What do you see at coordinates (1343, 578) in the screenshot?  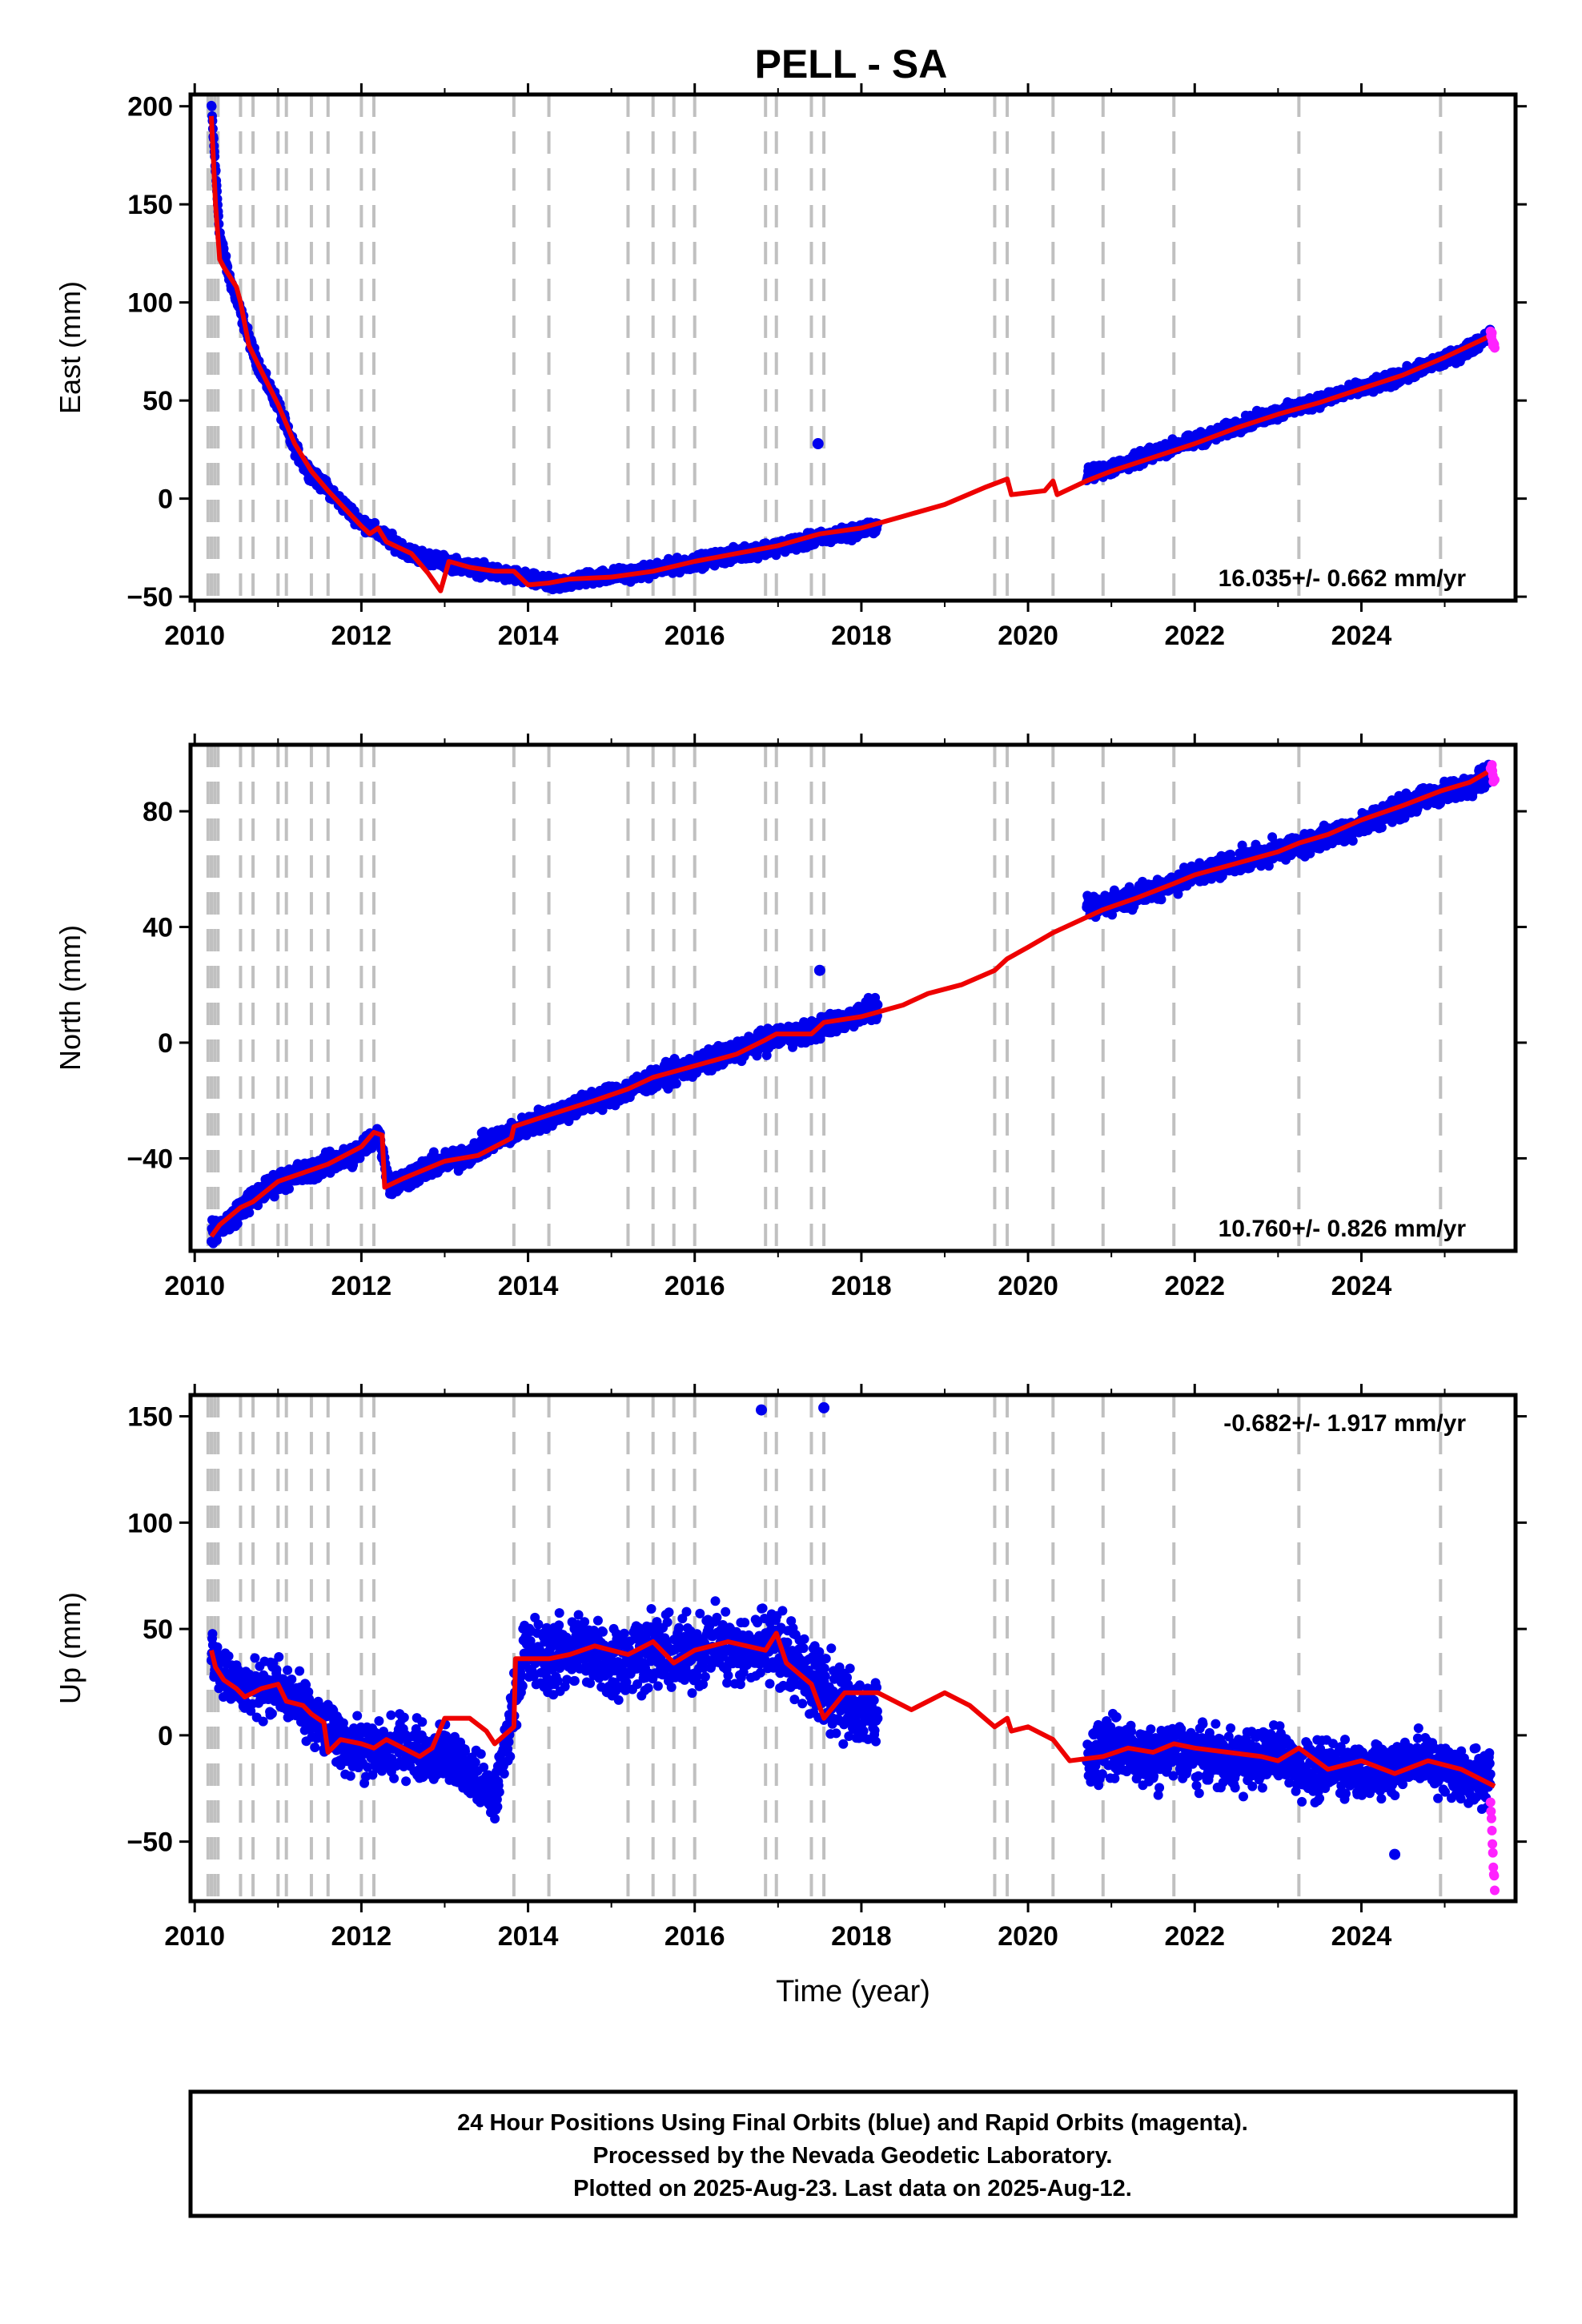 I see `rate-label: 16.035+/- 0.662 mm/yr` at bounding box center [1343, 578].